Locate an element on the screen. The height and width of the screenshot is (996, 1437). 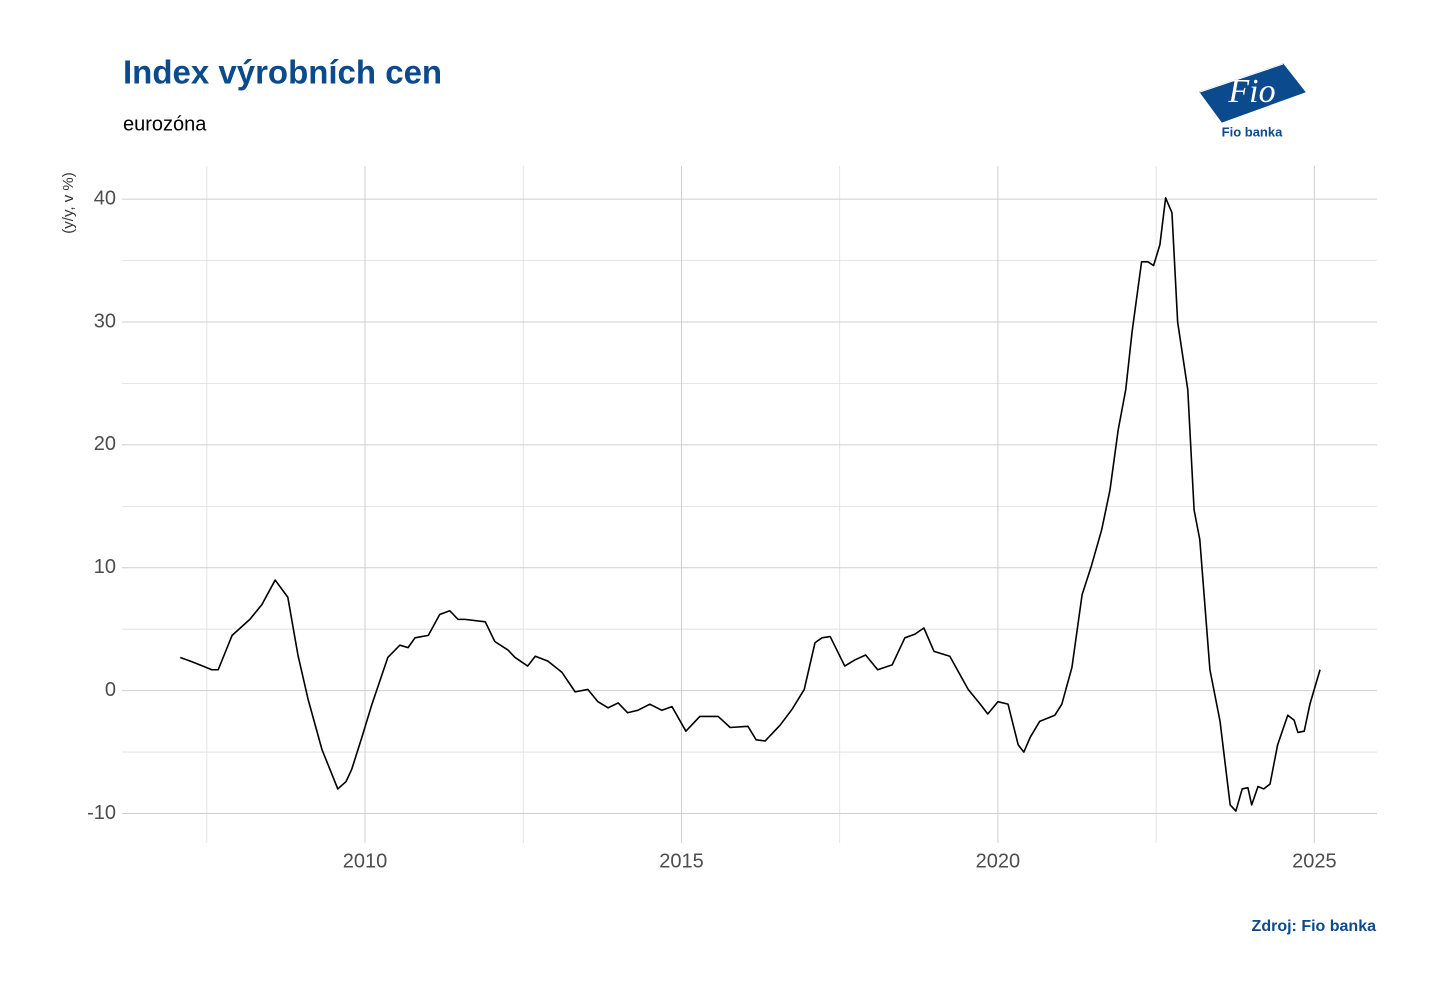
x-tick-label: 2020 is located at coordinates (998, 861).